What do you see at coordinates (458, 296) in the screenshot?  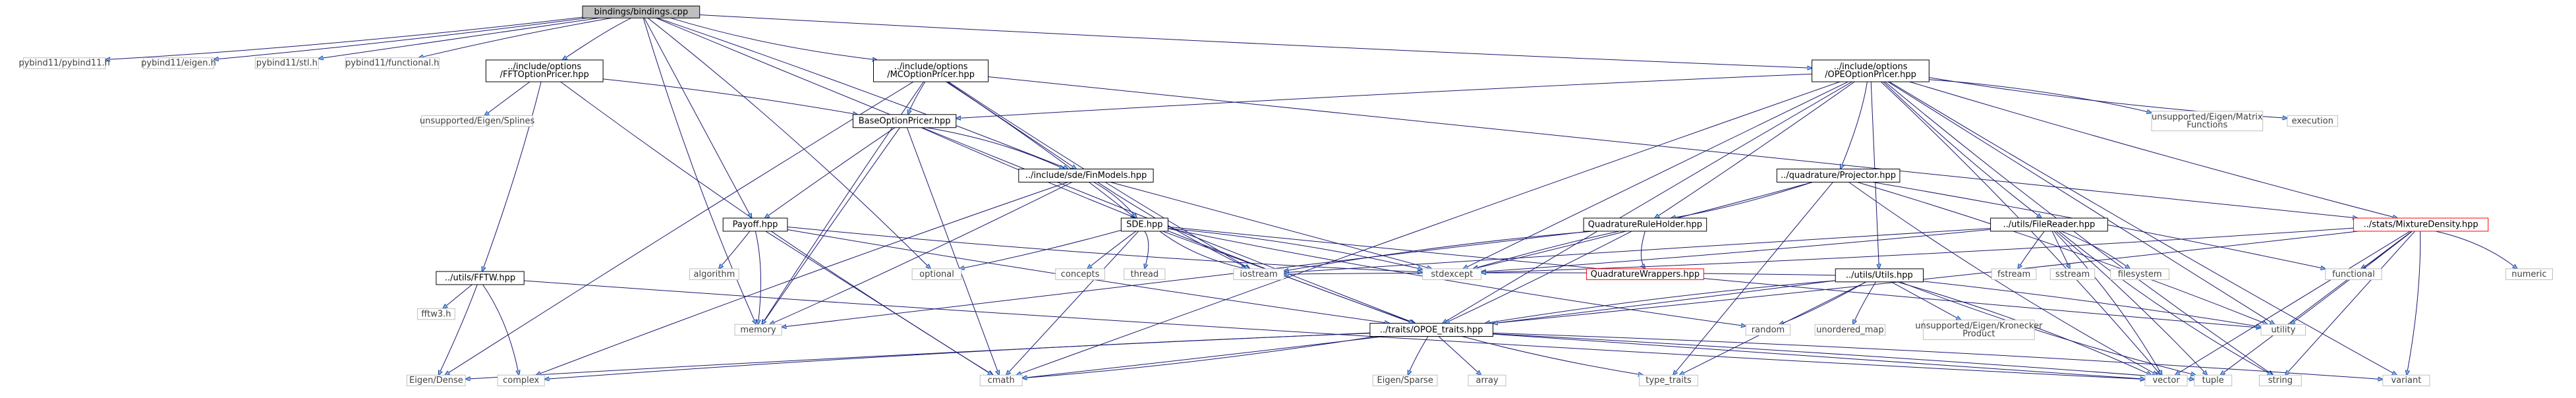 I see `edge-fftw-to-fftw3` at bounding box center [458, 296].